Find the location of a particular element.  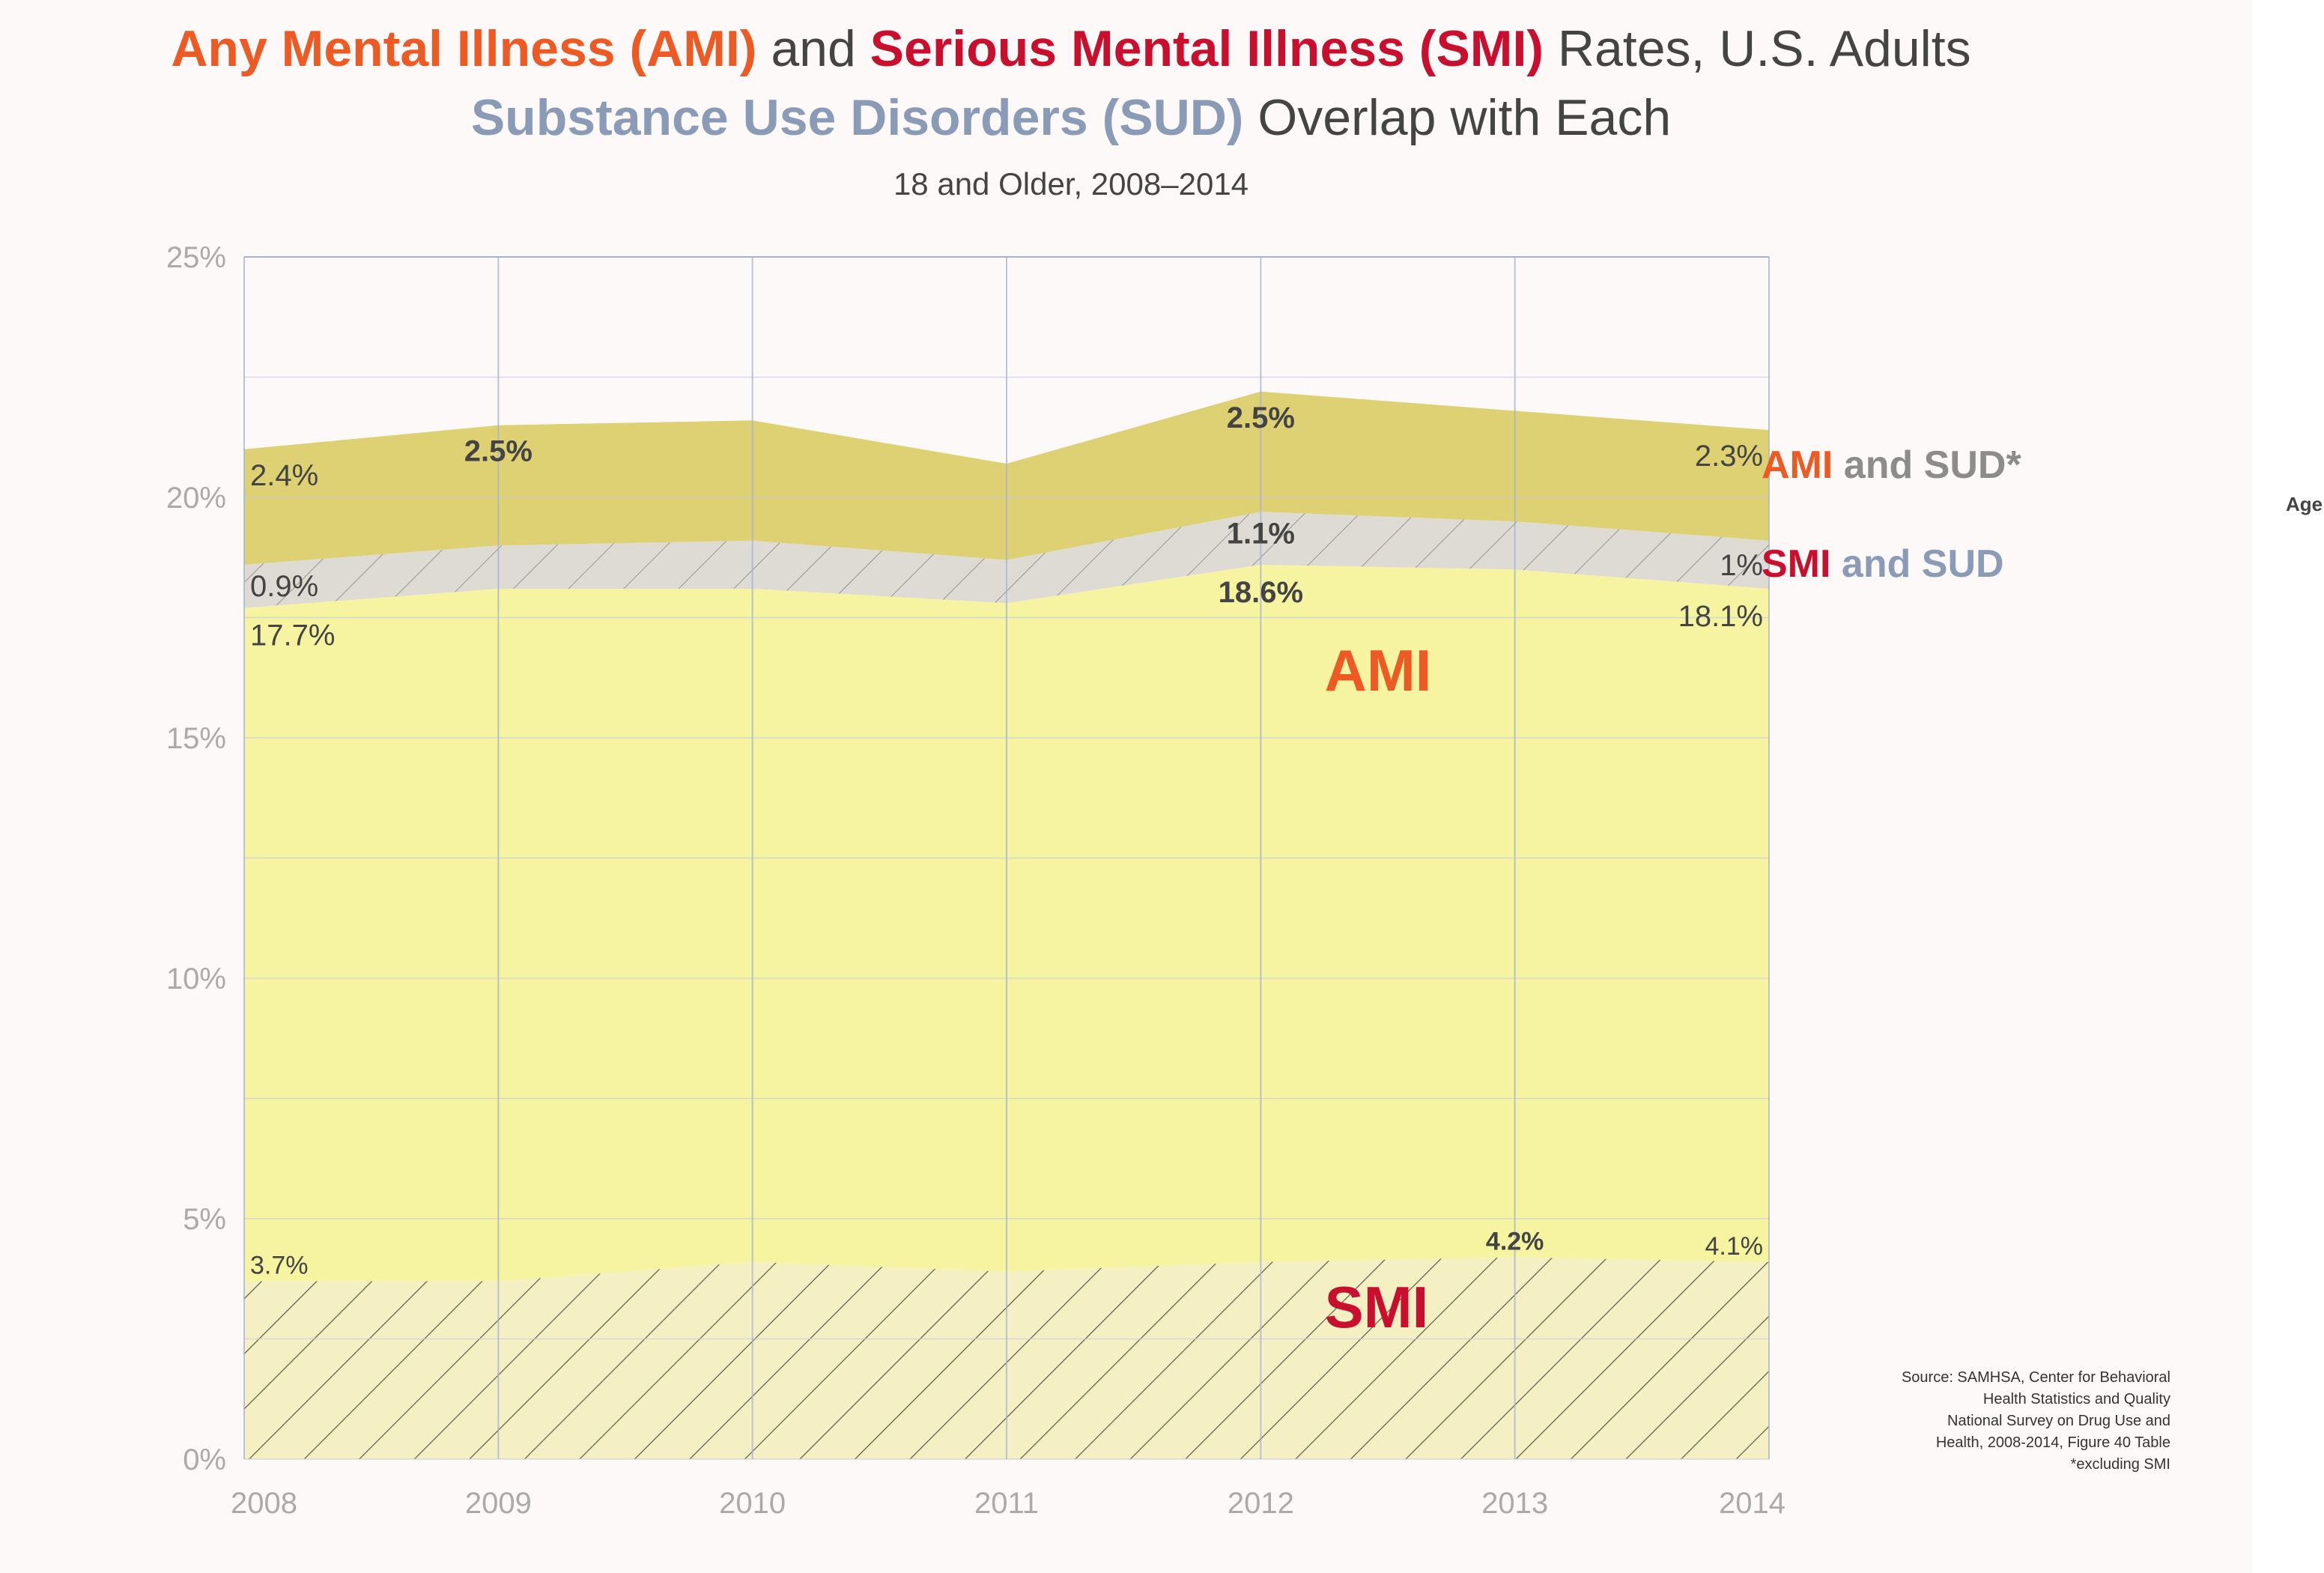

x-tick-label: 2008 is located at coordinates (264, 1503).